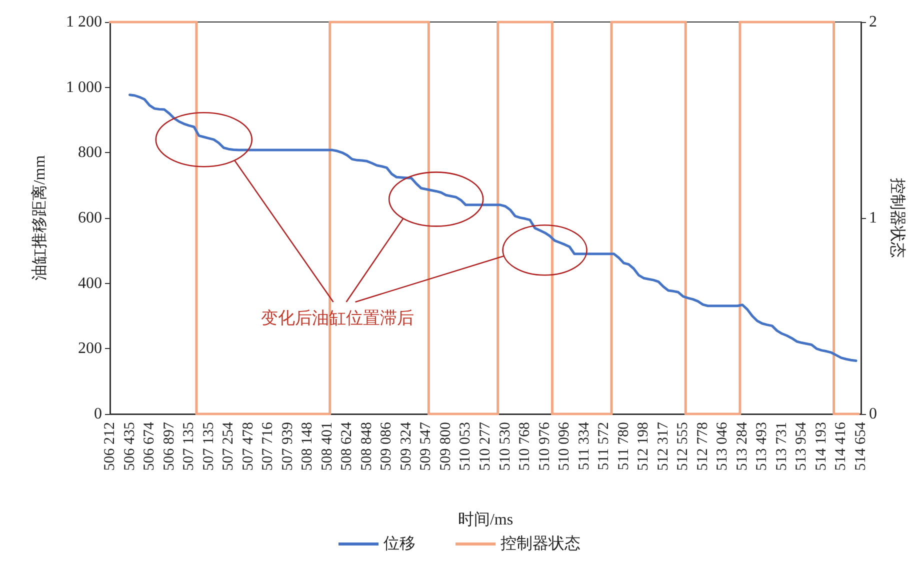  What do you see at coordinates (386, 446) in the screenshot?
I see `x-tick-label: 509 086` at bounding box center [386, 446].